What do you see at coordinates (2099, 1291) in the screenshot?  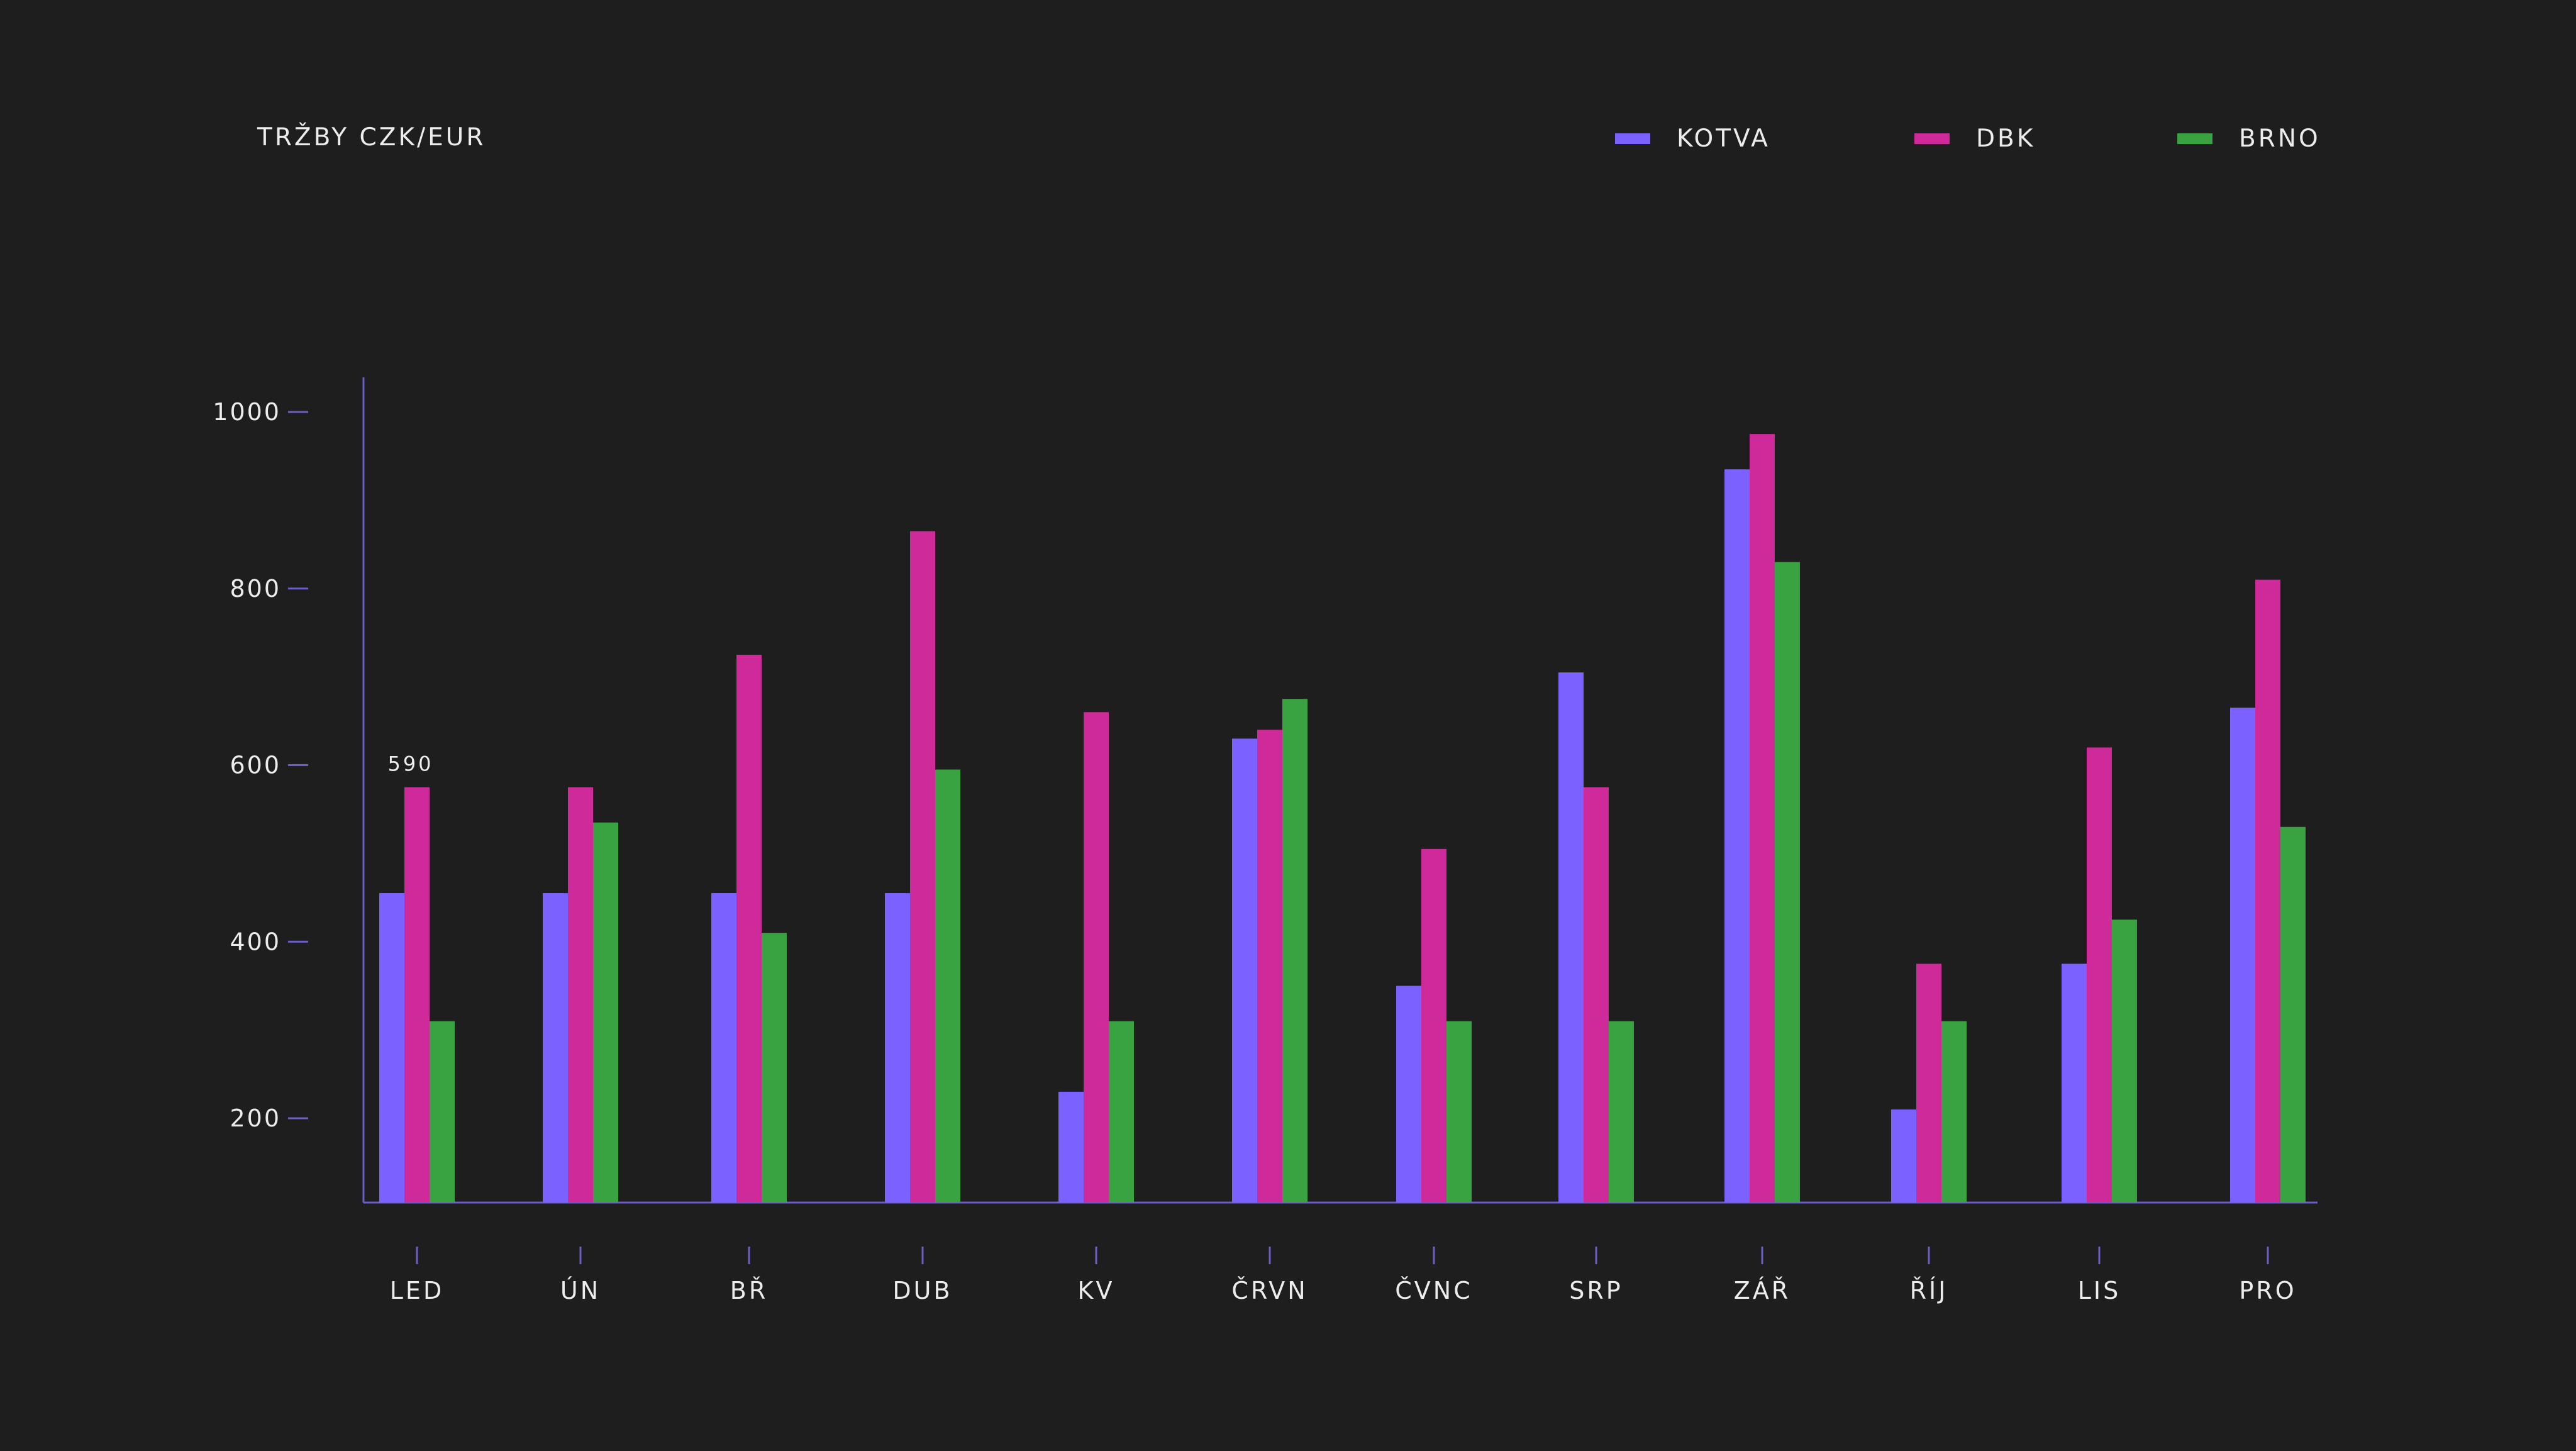 I see `x-tick-label: LIS` at bounding box center [2099, 1291].